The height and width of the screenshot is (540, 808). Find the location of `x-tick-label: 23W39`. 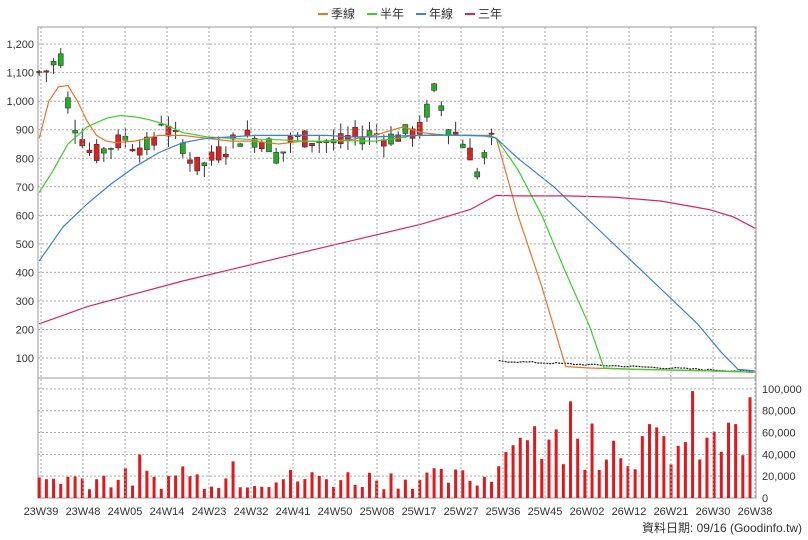

x-tick-label: 23W39 is located at coordinates (41, 512).